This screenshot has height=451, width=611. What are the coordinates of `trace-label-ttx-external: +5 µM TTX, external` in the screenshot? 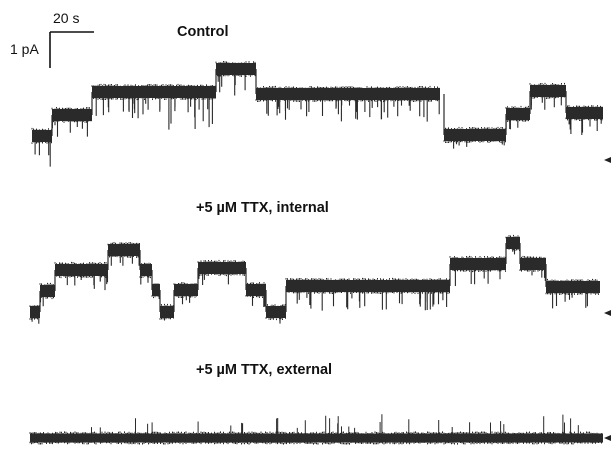 It's located at (264, 370).